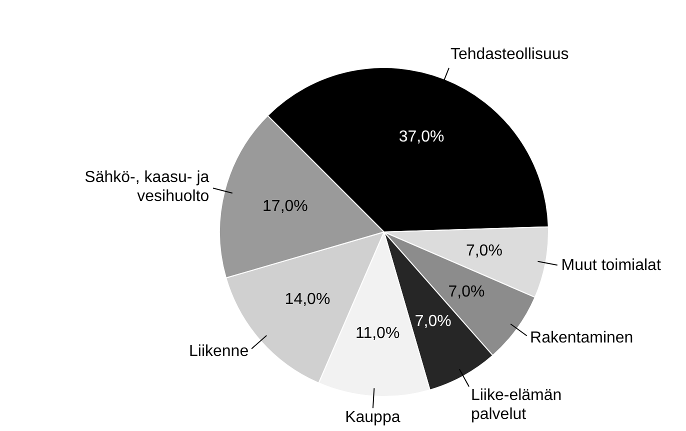 This screenshot has height=431, width=686. What do you see at coordinates (285, 207) in the screenshot?
I see `data-label: 17,0%` at bounding box center [285, 207].